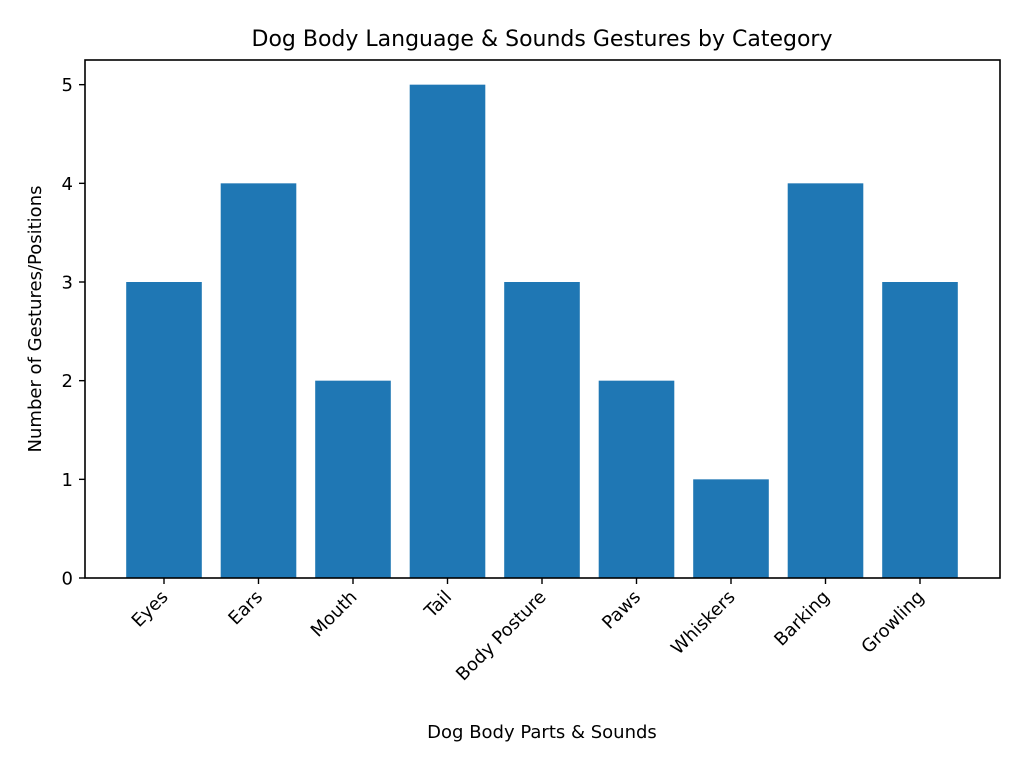 The image size is (1024, 768). Describe the element at coordinates (447, 331) in the screenshot. I see `bar-tail` at that location.